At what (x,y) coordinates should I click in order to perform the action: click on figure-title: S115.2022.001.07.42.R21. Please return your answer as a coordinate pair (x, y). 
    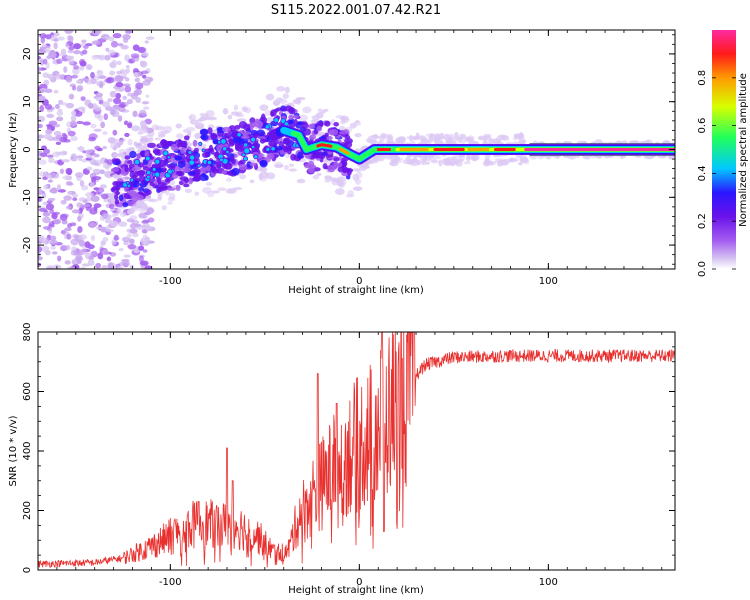
    Looking at the image, I should click on (356, 10).